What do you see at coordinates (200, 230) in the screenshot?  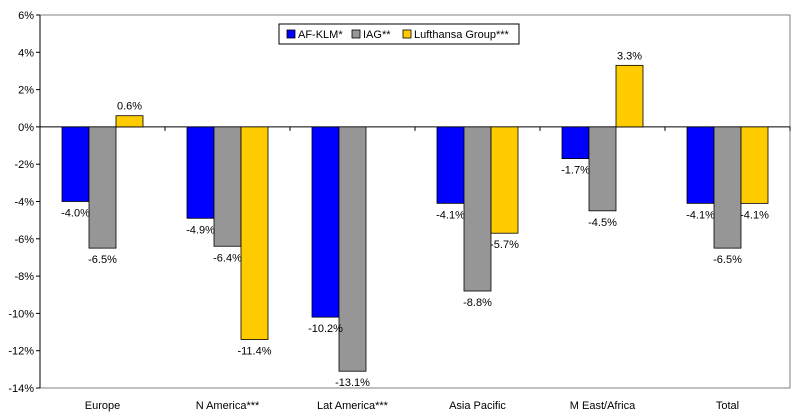 I see `data-label: -4.9%` at bounding box center [200, 230].